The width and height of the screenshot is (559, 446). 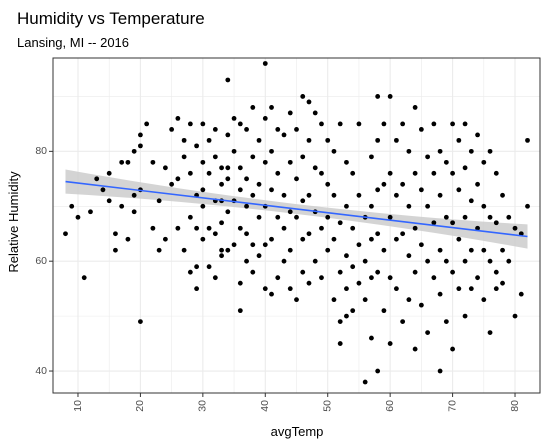 I want to click on x-tick-label: 60, so click(x=390, y=406).